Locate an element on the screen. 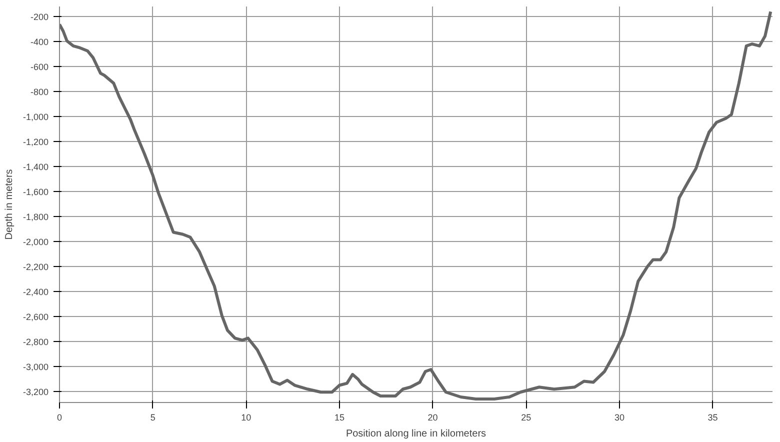 The width and height of the screenshot is (780, 442). y-tick-label: -400 is located at coordinates (39, 41).